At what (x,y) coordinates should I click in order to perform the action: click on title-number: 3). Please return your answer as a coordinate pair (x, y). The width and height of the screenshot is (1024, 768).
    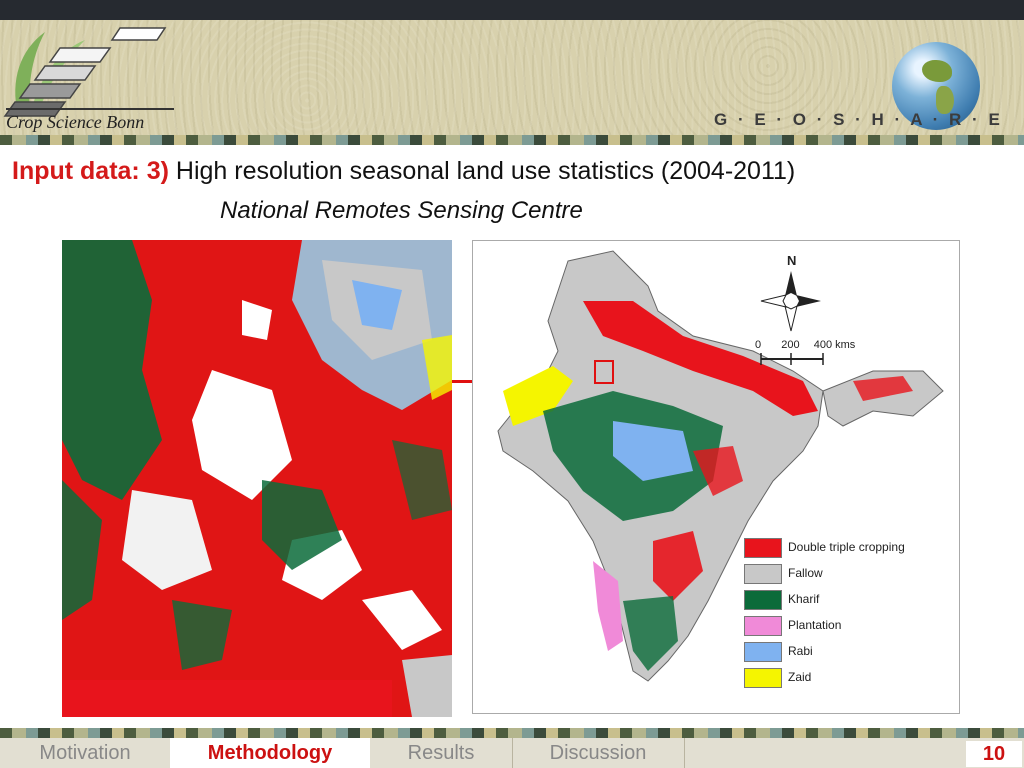
    Looking at the image, I should click on (157, 171).